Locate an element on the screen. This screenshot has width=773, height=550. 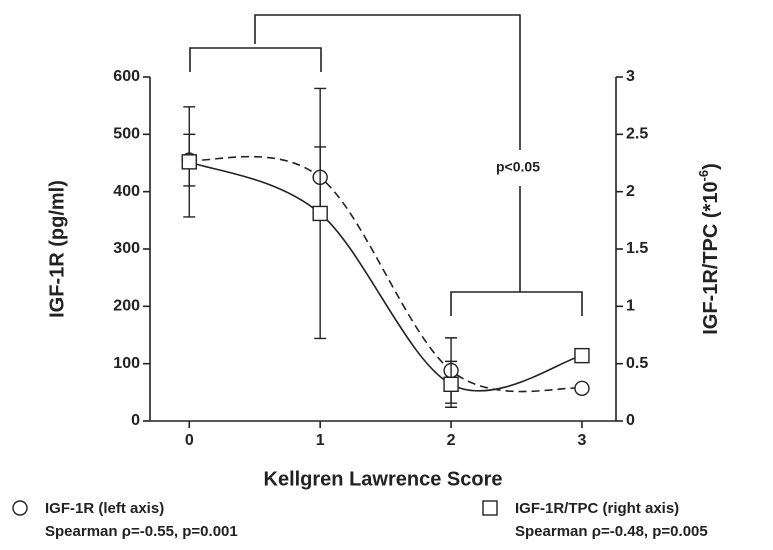
y2-tick-label: 2 is located at coordinates (630, 191).